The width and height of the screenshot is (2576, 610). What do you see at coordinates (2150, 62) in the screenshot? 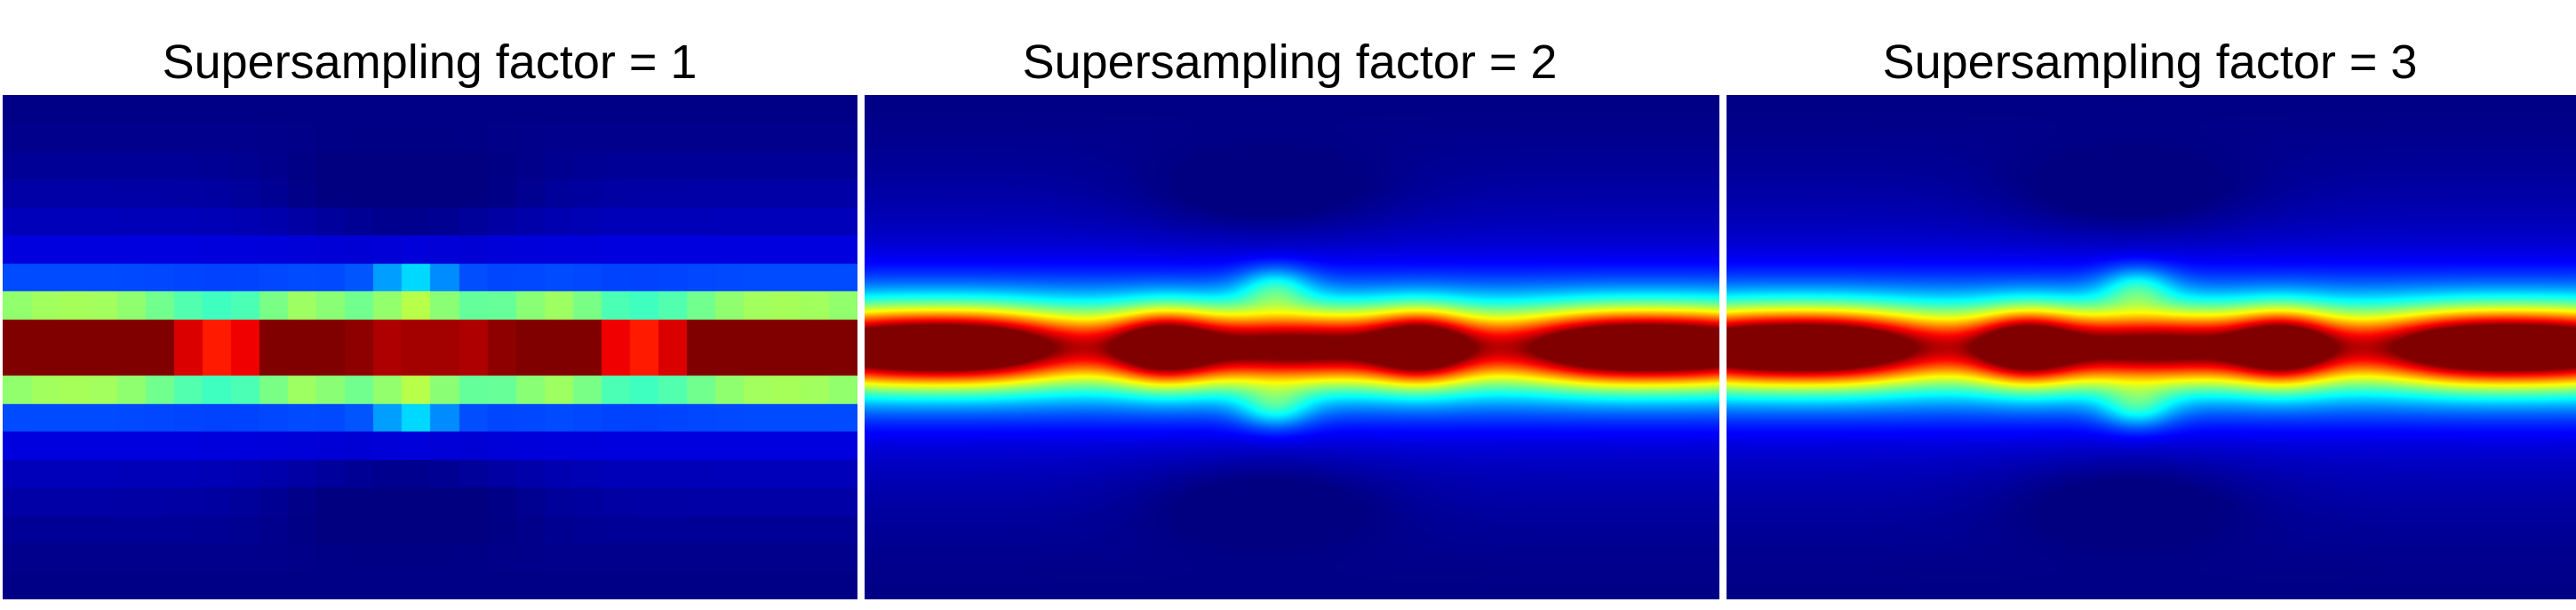
I see `panel-title-3: Supersampling factor = 3` at bounding box center [2150, 62].